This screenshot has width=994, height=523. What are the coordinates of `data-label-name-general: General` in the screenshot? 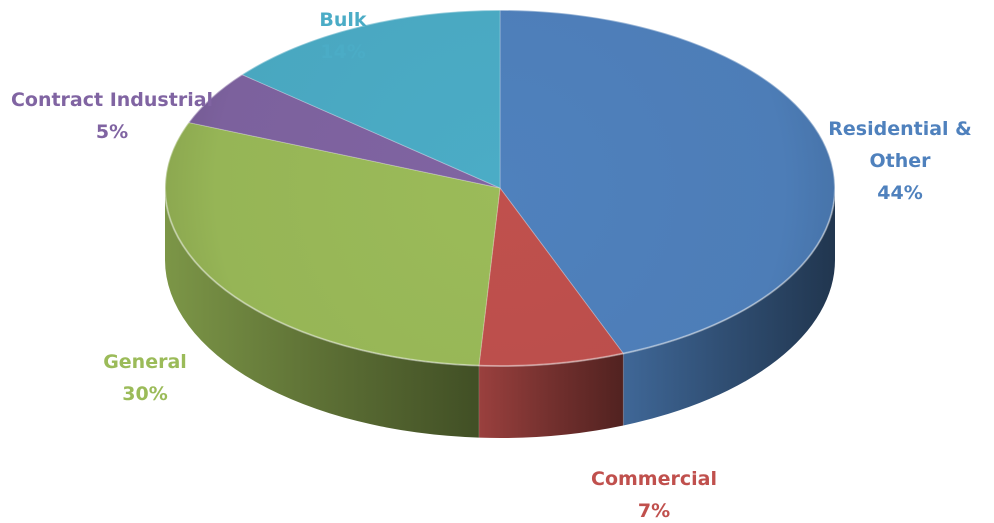 It's located at (145, 362).